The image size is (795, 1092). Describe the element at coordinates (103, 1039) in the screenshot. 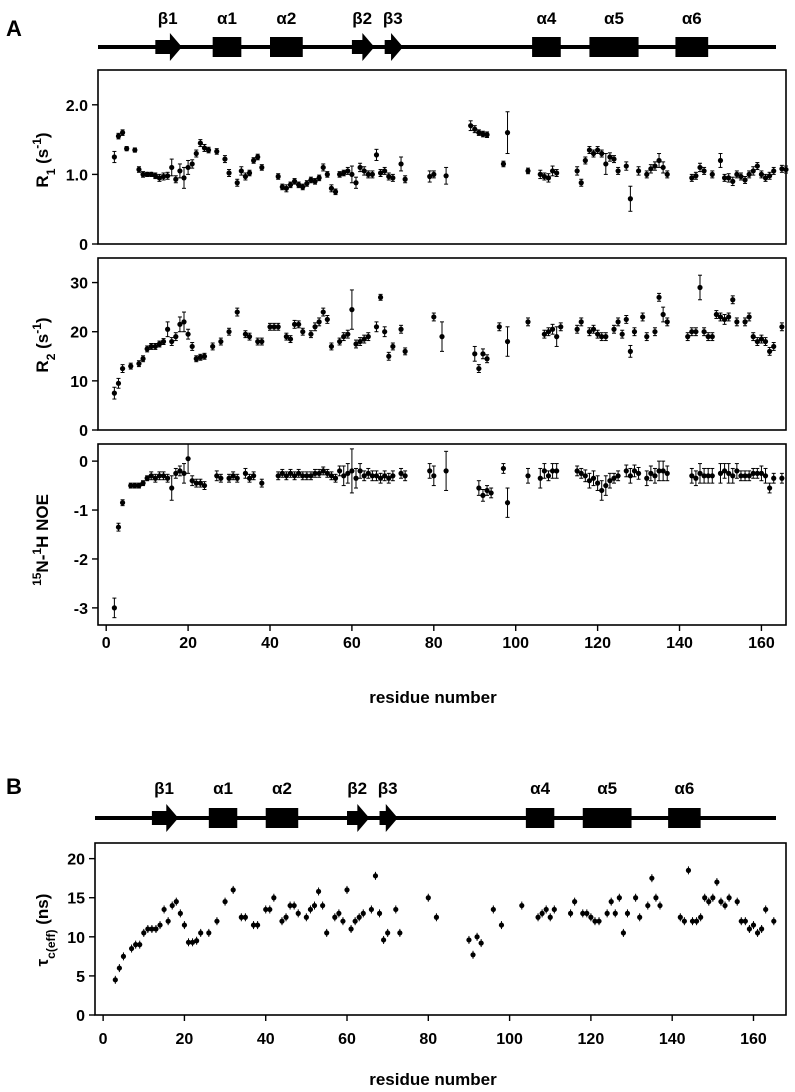

I see `x-tick-label: 0` at that location.